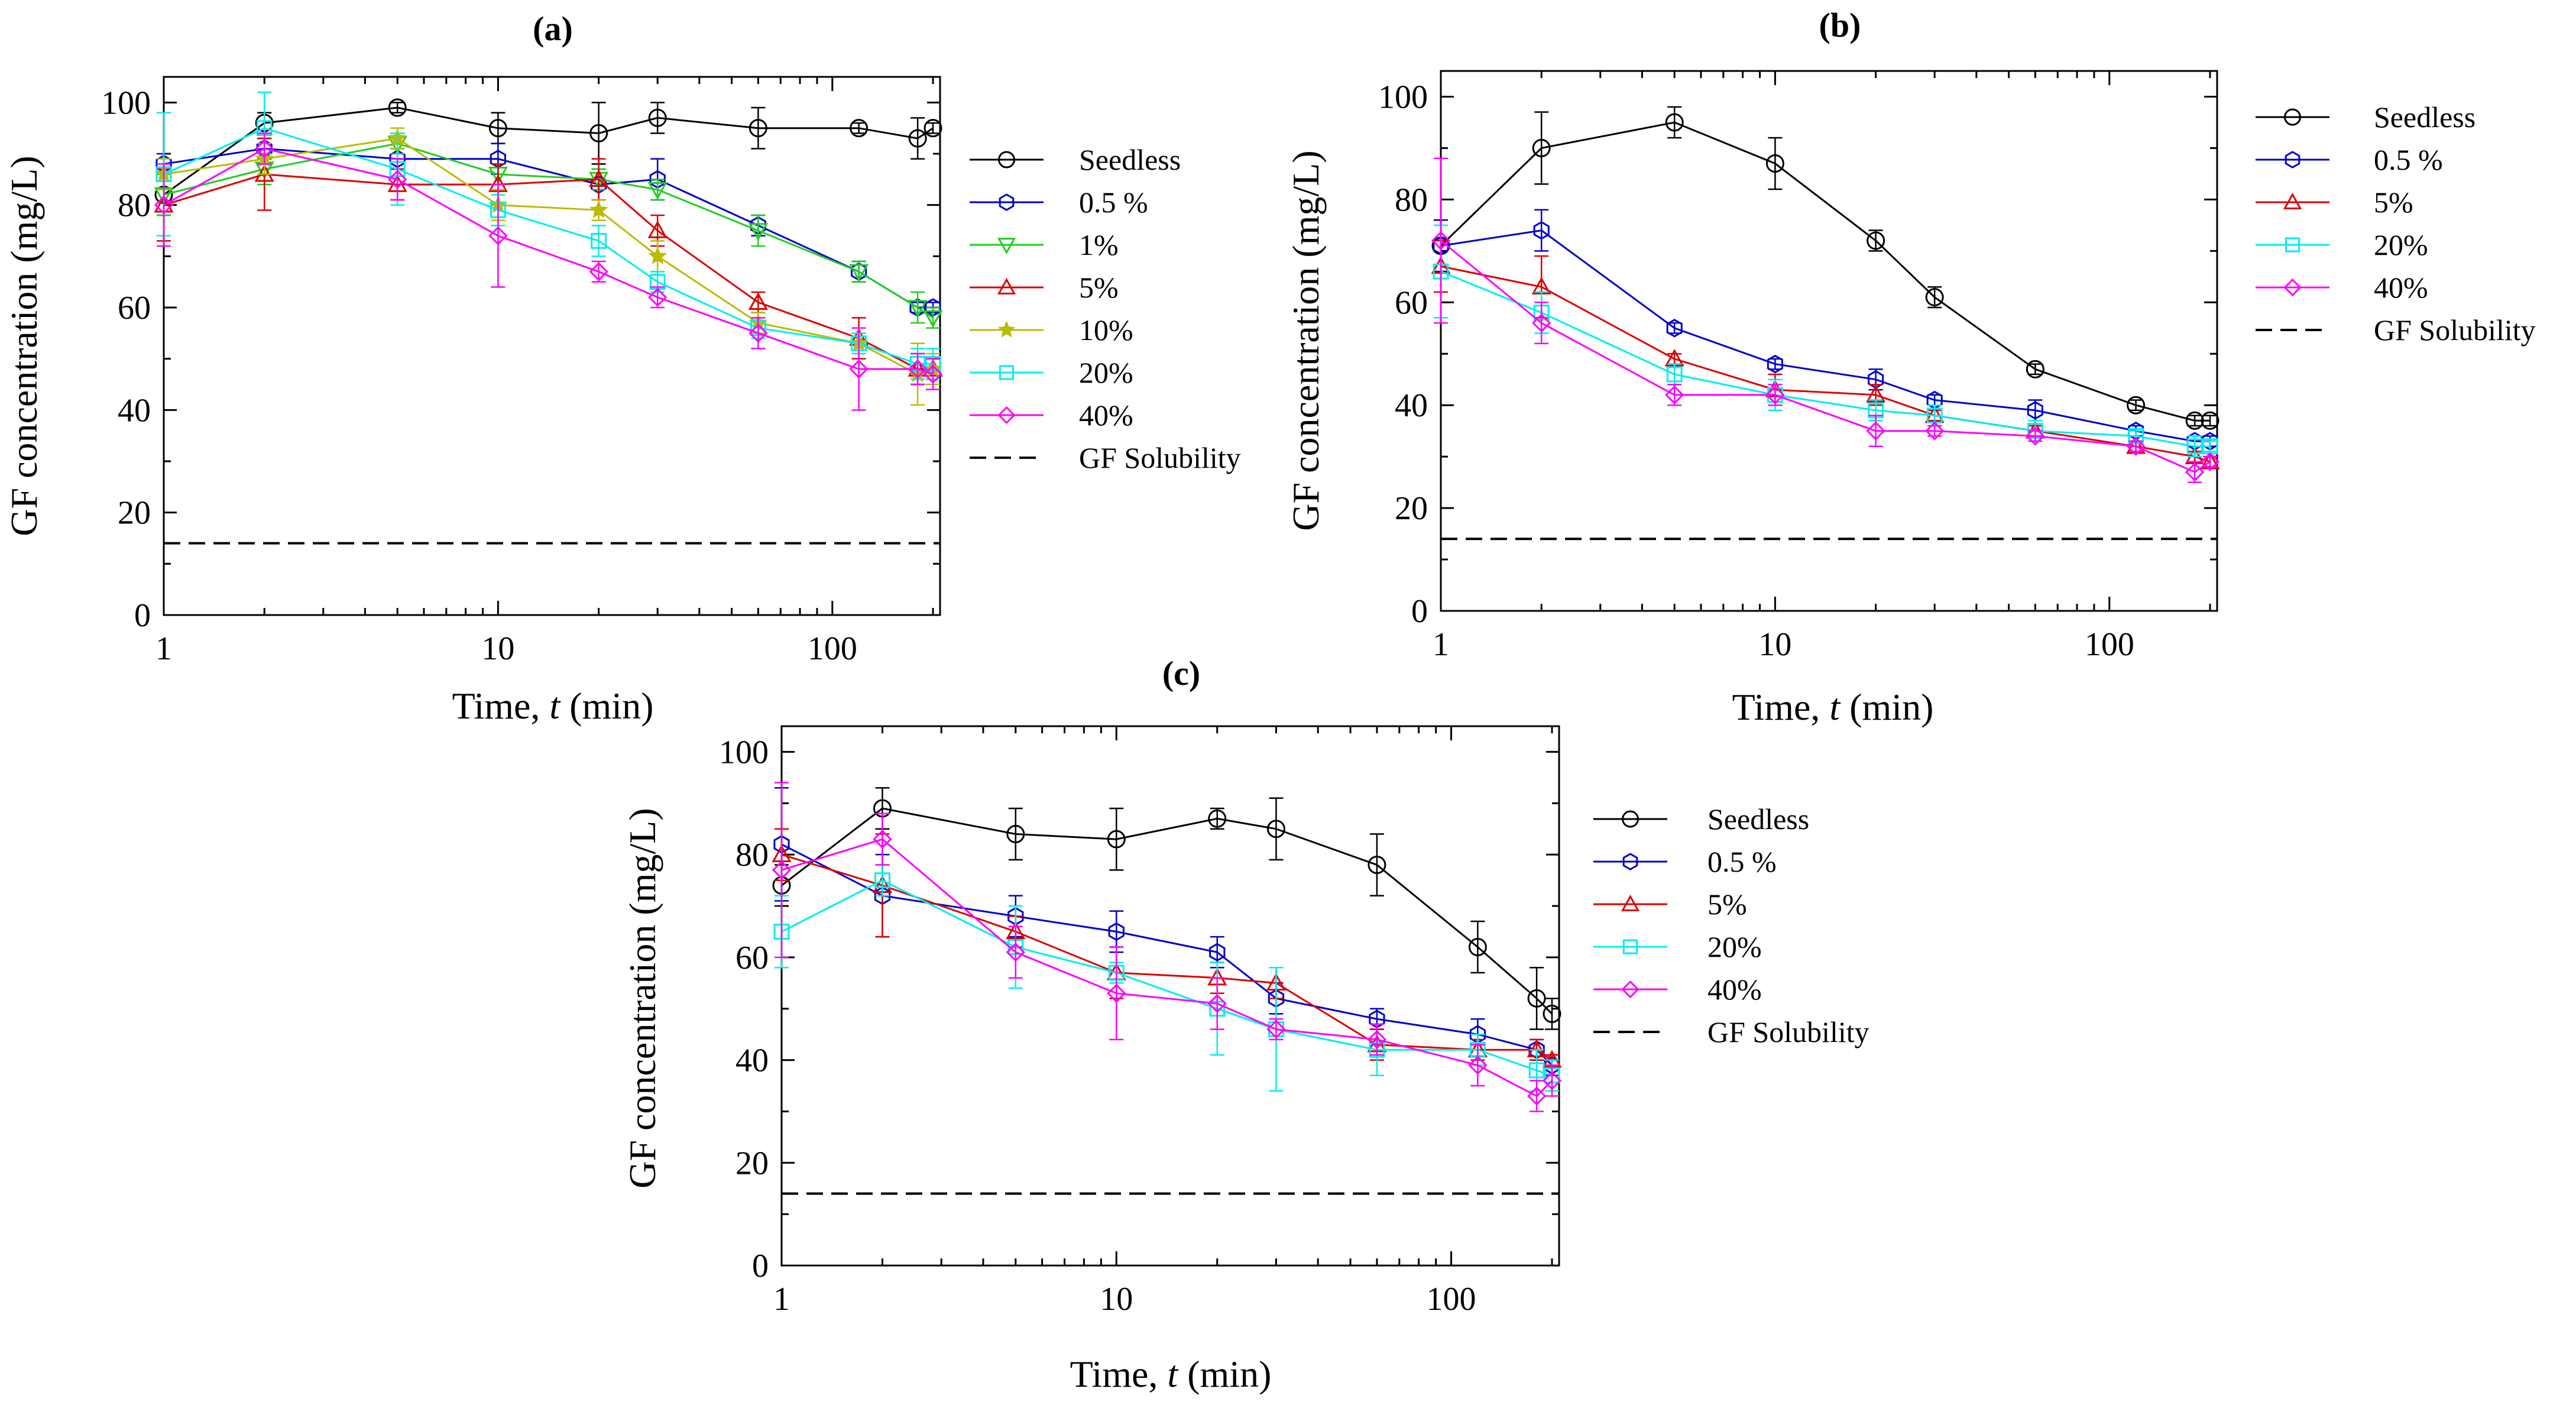 Image resolution: width=2576 pixels, height=1411 pixels. I want to click on x-axis-label-suffix: (min), so click(1886, 707).